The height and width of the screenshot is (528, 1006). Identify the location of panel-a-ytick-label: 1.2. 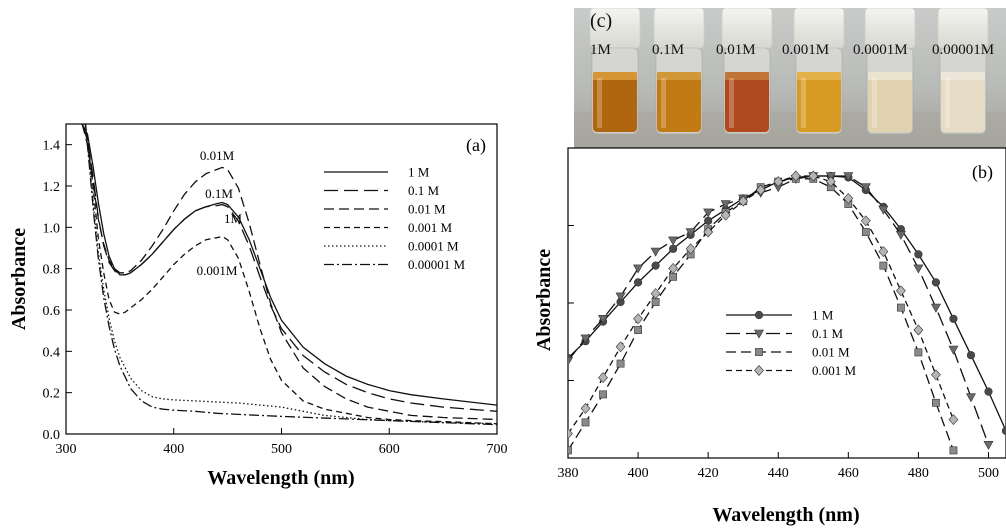
(52, 187).